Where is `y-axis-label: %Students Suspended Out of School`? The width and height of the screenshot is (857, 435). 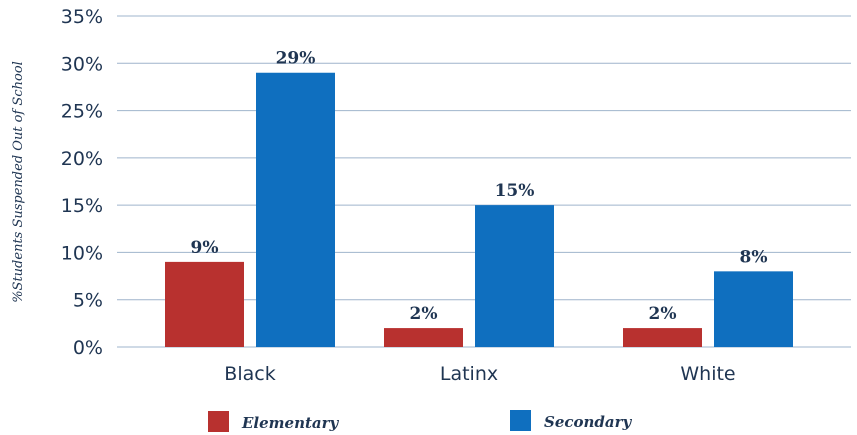 y-axis-label: %Students Suspended Out of School is located at coordinates (18, 182).